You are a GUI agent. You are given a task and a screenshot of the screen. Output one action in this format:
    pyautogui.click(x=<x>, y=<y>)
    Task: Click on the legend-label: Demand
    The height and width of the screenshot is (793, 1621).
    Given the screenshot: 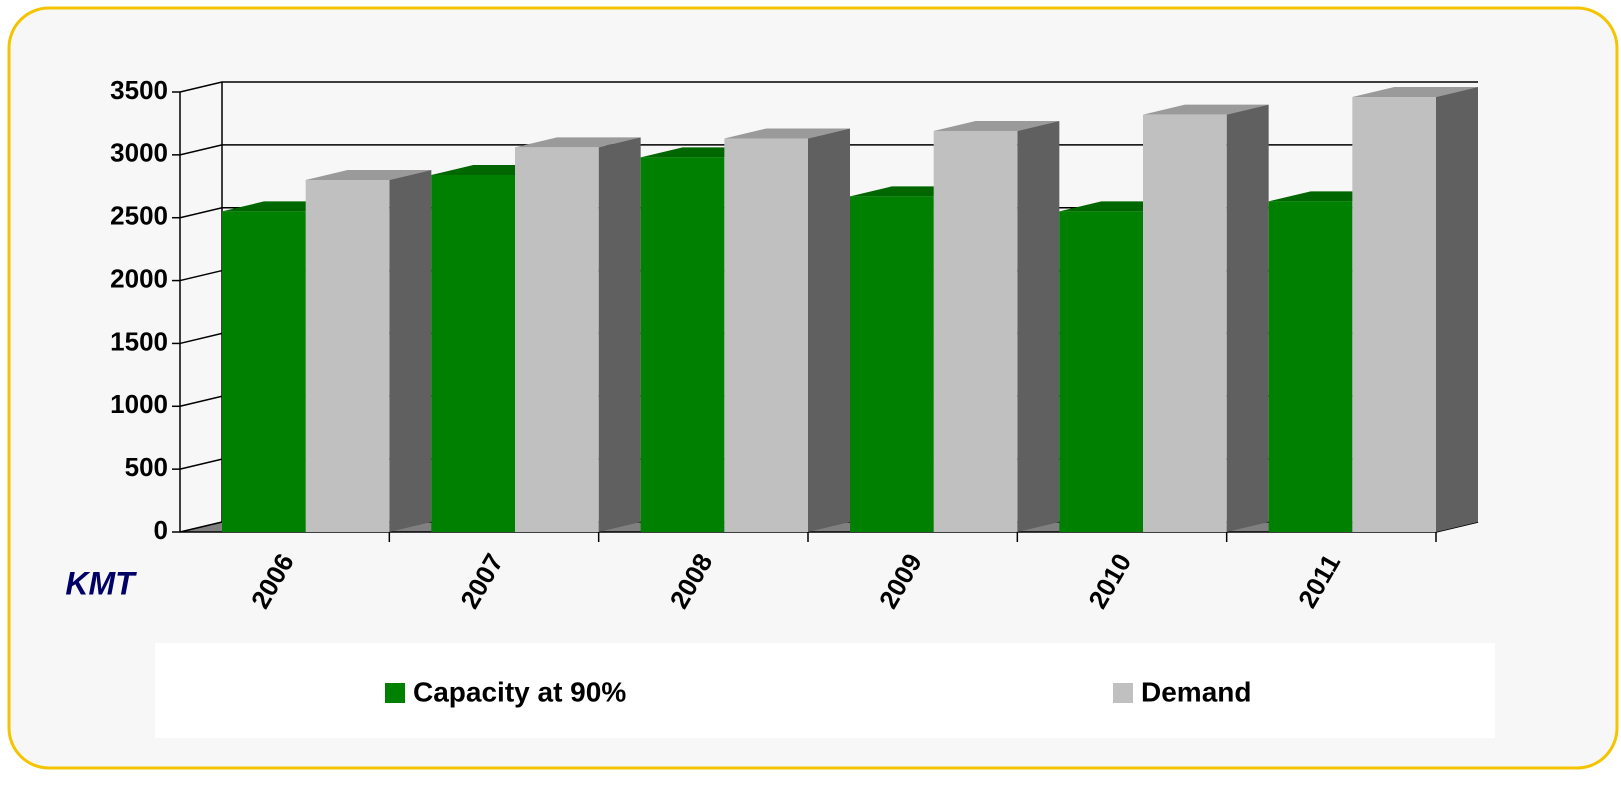 What is the action you would take?
    pyautogui.click(x=1196, y=691)
    